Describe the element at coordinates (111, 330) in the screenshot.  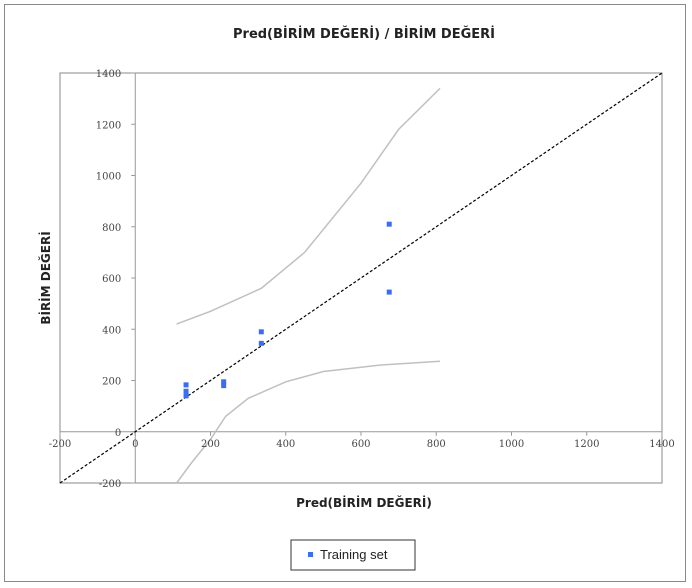
I see `y-tick-label: 400` at that location.